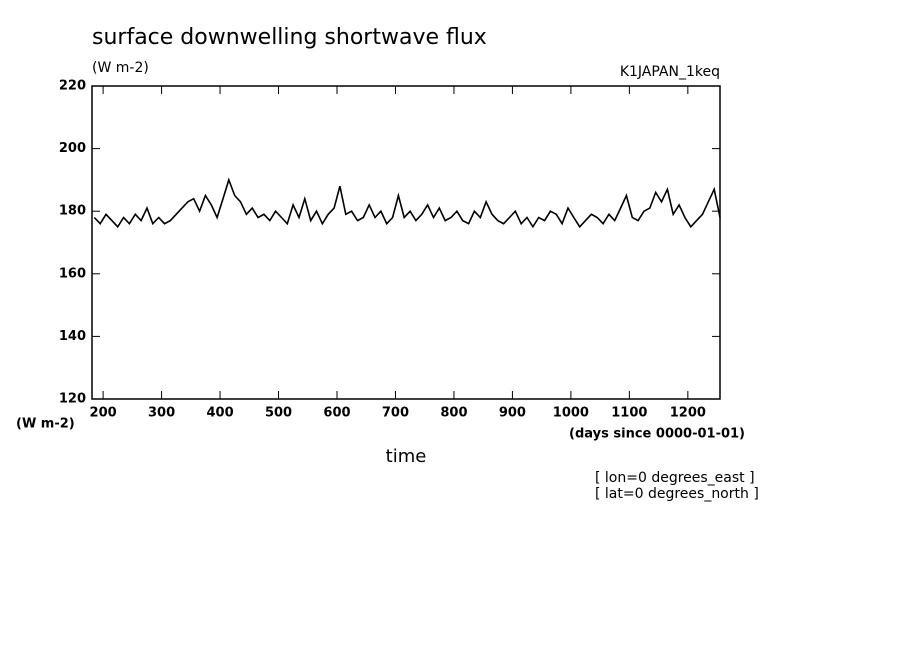  I want to click on lon-note: [ lon=0 degrees_east ], so click(675, 478).